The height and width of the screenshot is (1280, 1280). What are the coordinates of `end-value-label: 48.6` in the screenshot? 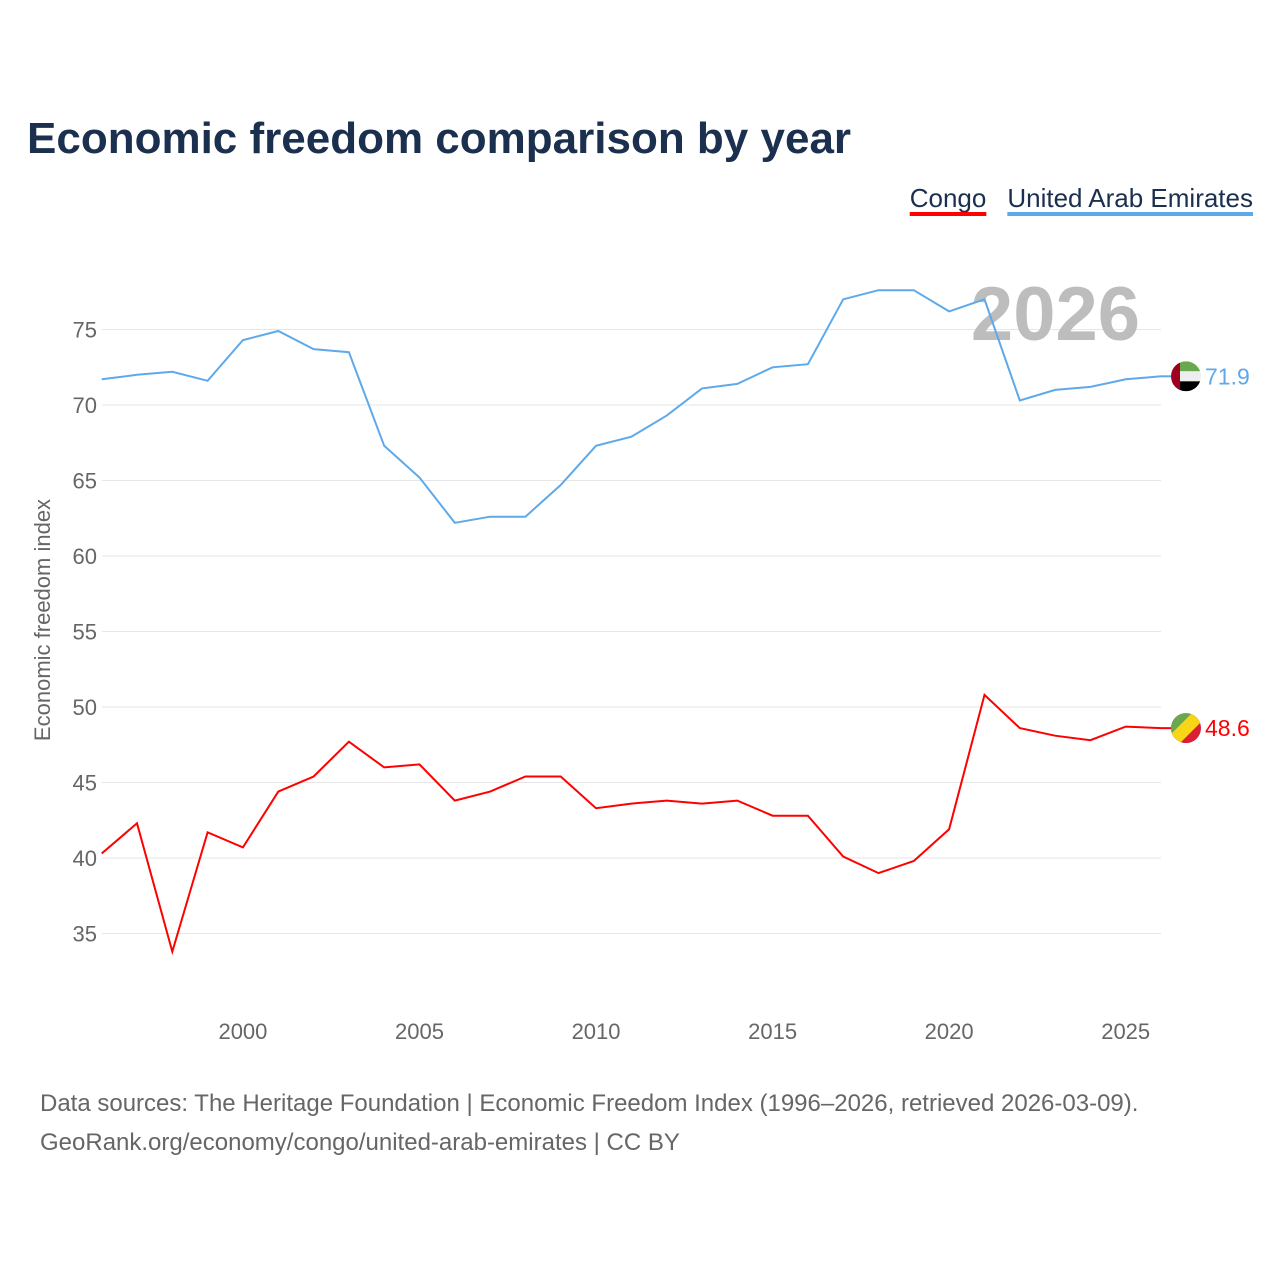 It's located at (1227, 728).